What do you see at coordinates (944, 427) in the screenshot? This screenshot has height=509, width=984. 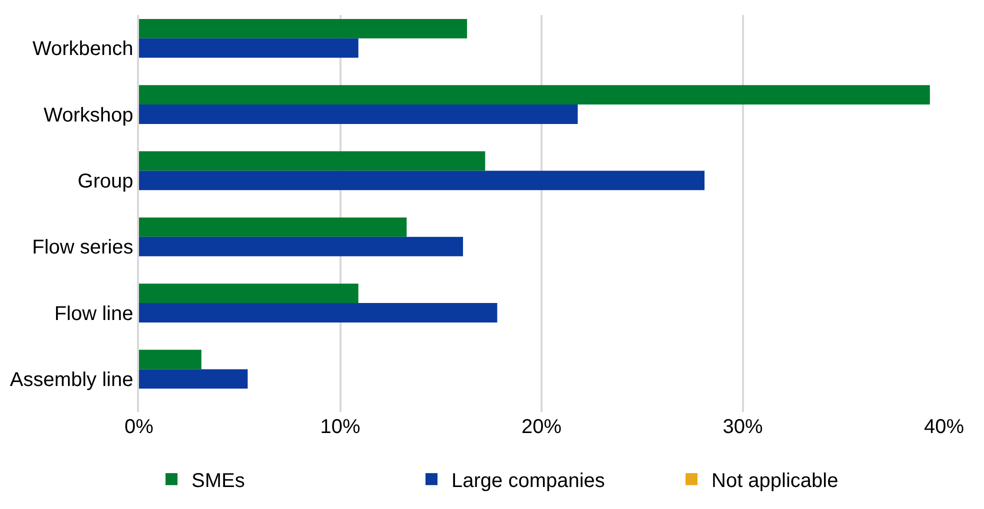 I see `x-tick-label: 40%` at bounding box center [944, 427].